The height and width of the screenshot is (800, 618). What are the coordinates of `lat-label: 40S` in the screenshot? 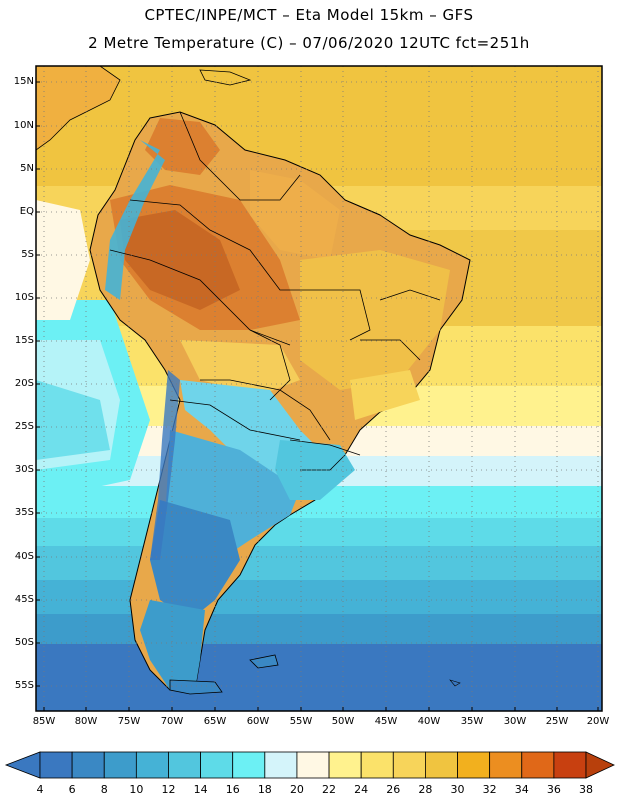 It's located at (24, 556).